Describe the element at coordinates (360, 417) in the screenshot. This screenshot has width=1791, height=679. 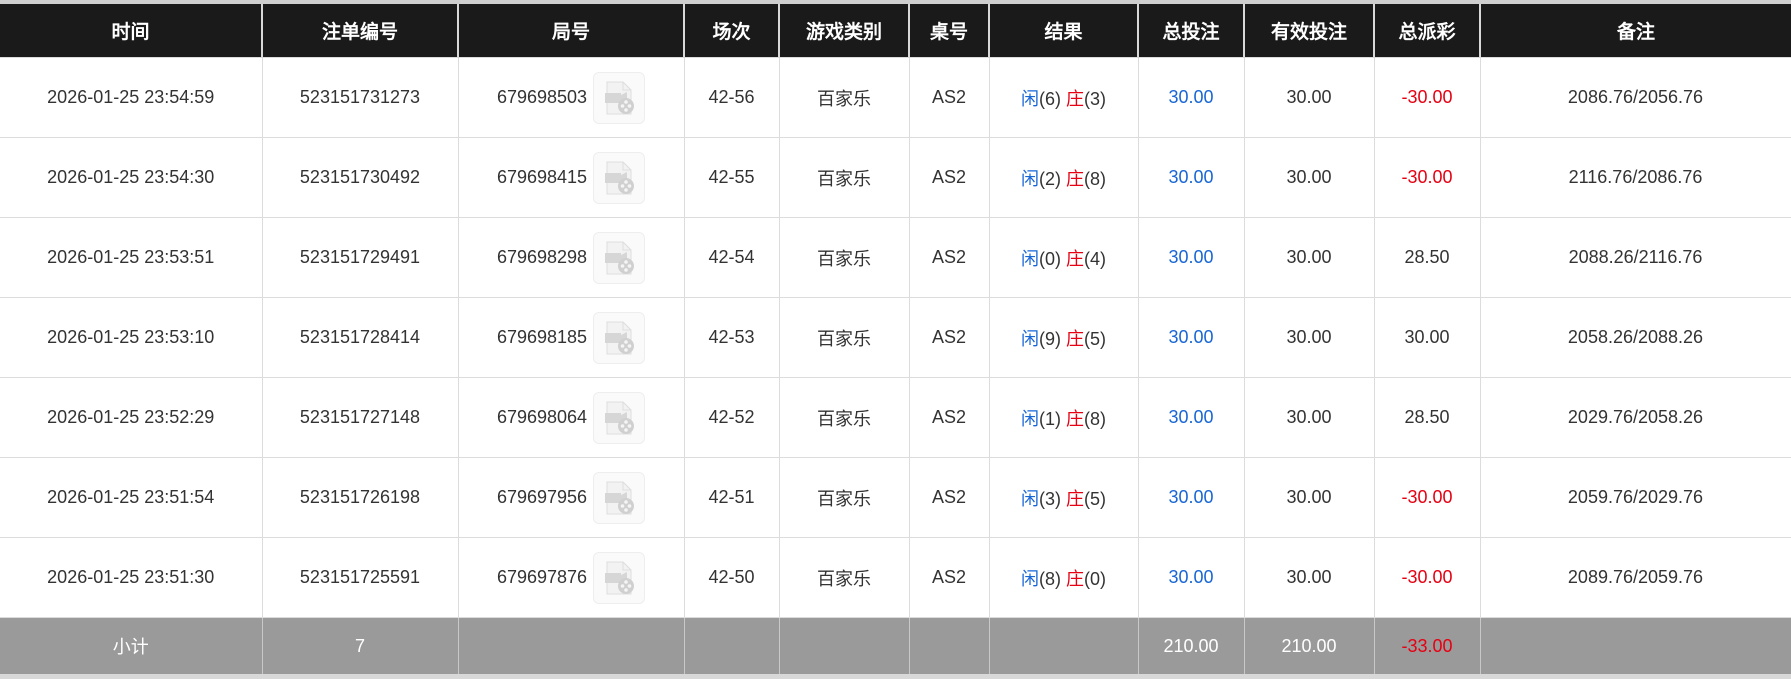
I see `bet-id-cell: 523151727148` at that location.